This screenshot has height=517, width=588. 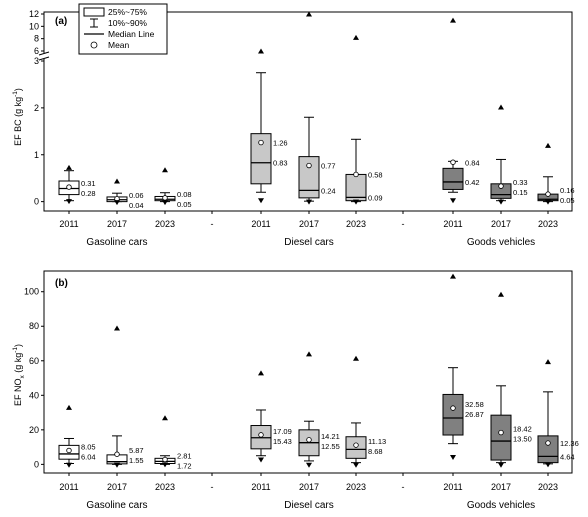 What do you see at coordinates (94, 12) in the screenshot?
I see `legend-iqr-swatch` at bounding box center [94, 12].